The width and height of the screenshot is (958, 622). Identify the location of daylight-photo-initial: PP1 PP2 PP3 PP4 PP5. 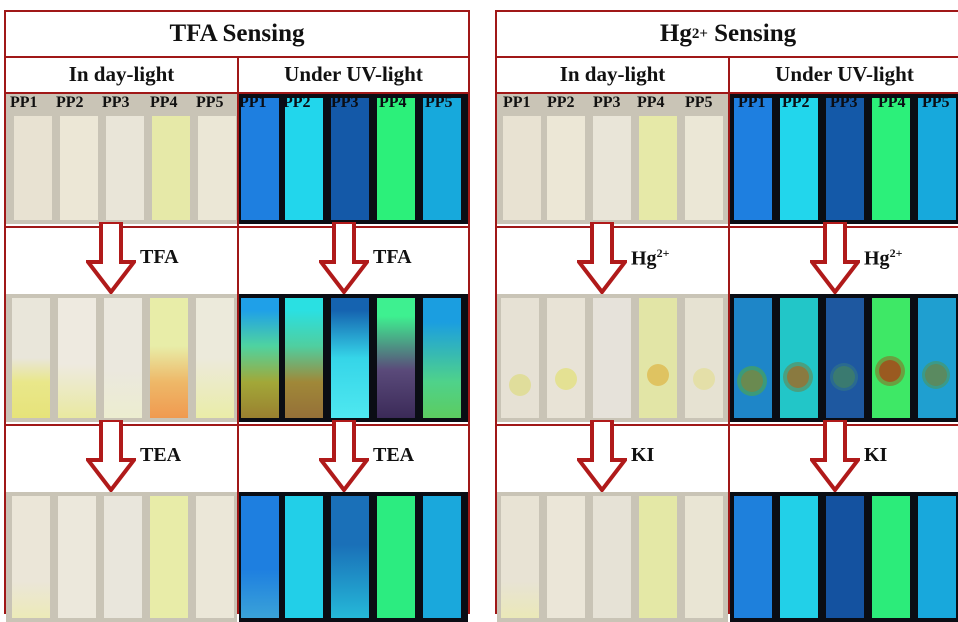
(121, 159).